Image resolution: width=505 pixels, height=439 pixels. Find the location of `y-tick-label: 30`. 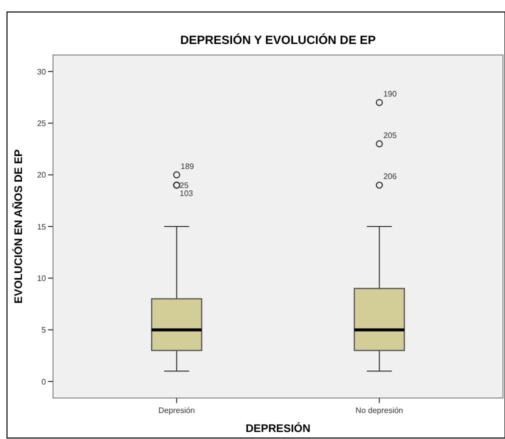

y-tick-label: 30 is located at coordinates (42, 71).